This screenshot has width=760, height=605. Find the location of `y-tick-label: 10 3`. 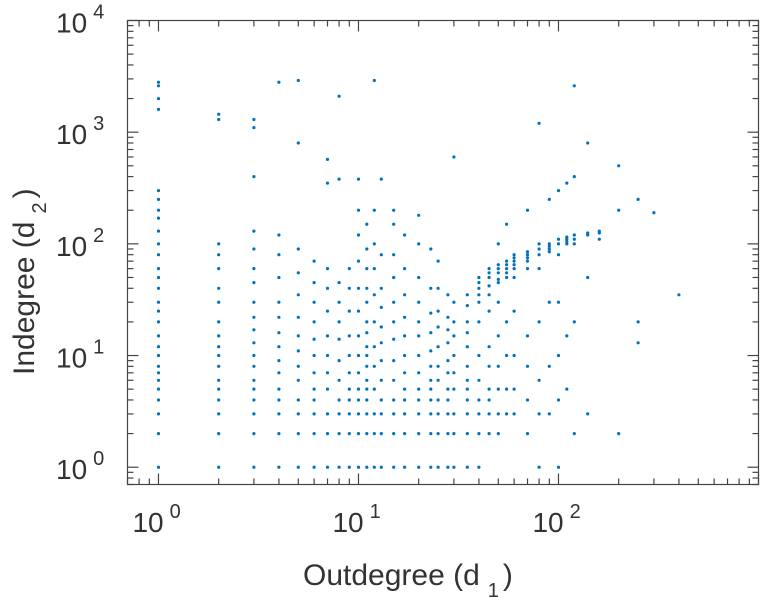

y-tick-label: 10 3 is located at coordinates (80, 131).